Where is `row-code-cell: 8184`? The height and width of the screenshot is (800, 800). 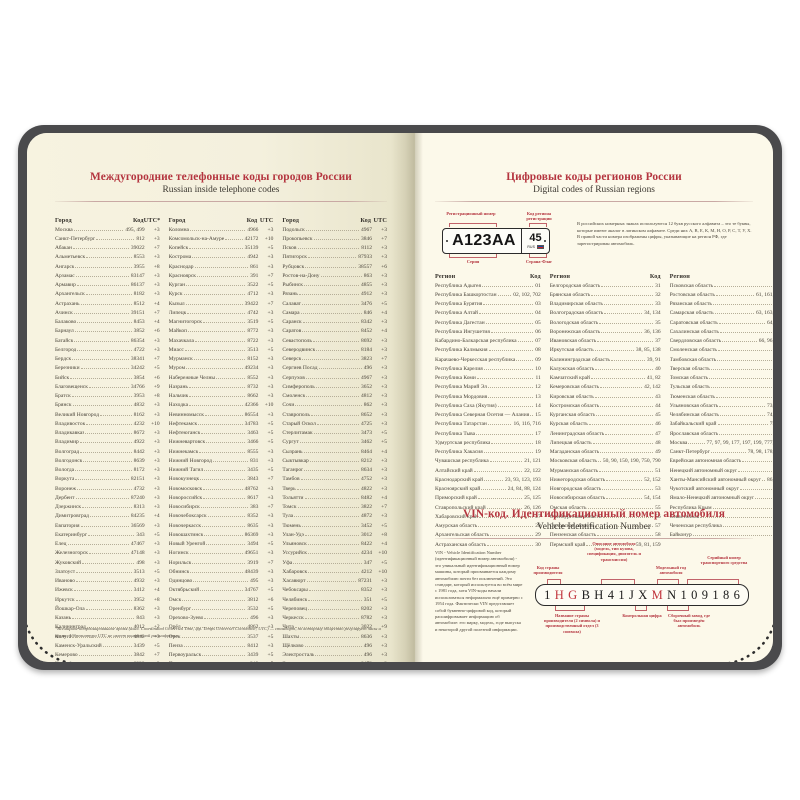
row-code-cell: 8184 is located at coordinates (367, 349).